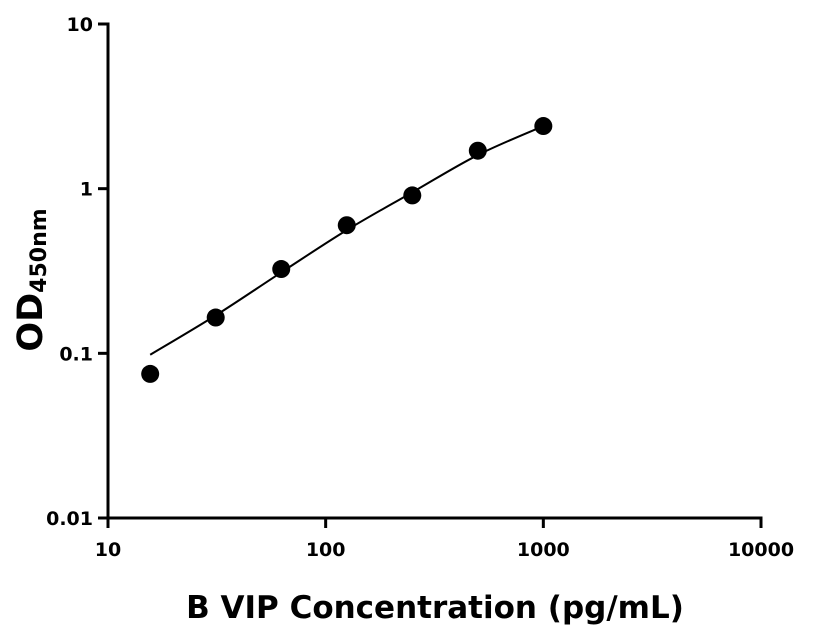  What do you see at coordinates (761, 550) in the screenshot?
I see `x-tick-label: 10000` at bounding box center [761, 550].